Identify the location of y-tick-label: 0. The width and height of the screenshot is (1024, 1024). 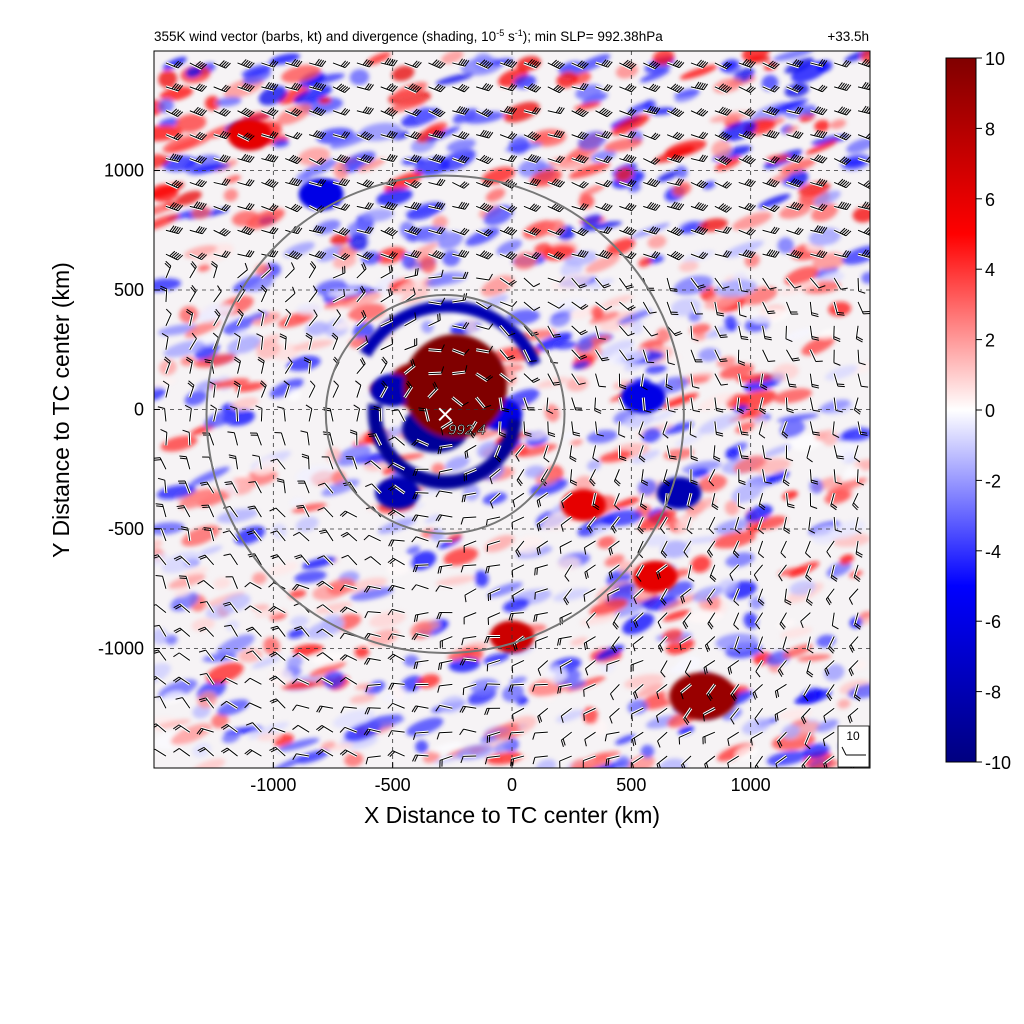
(139, 410).